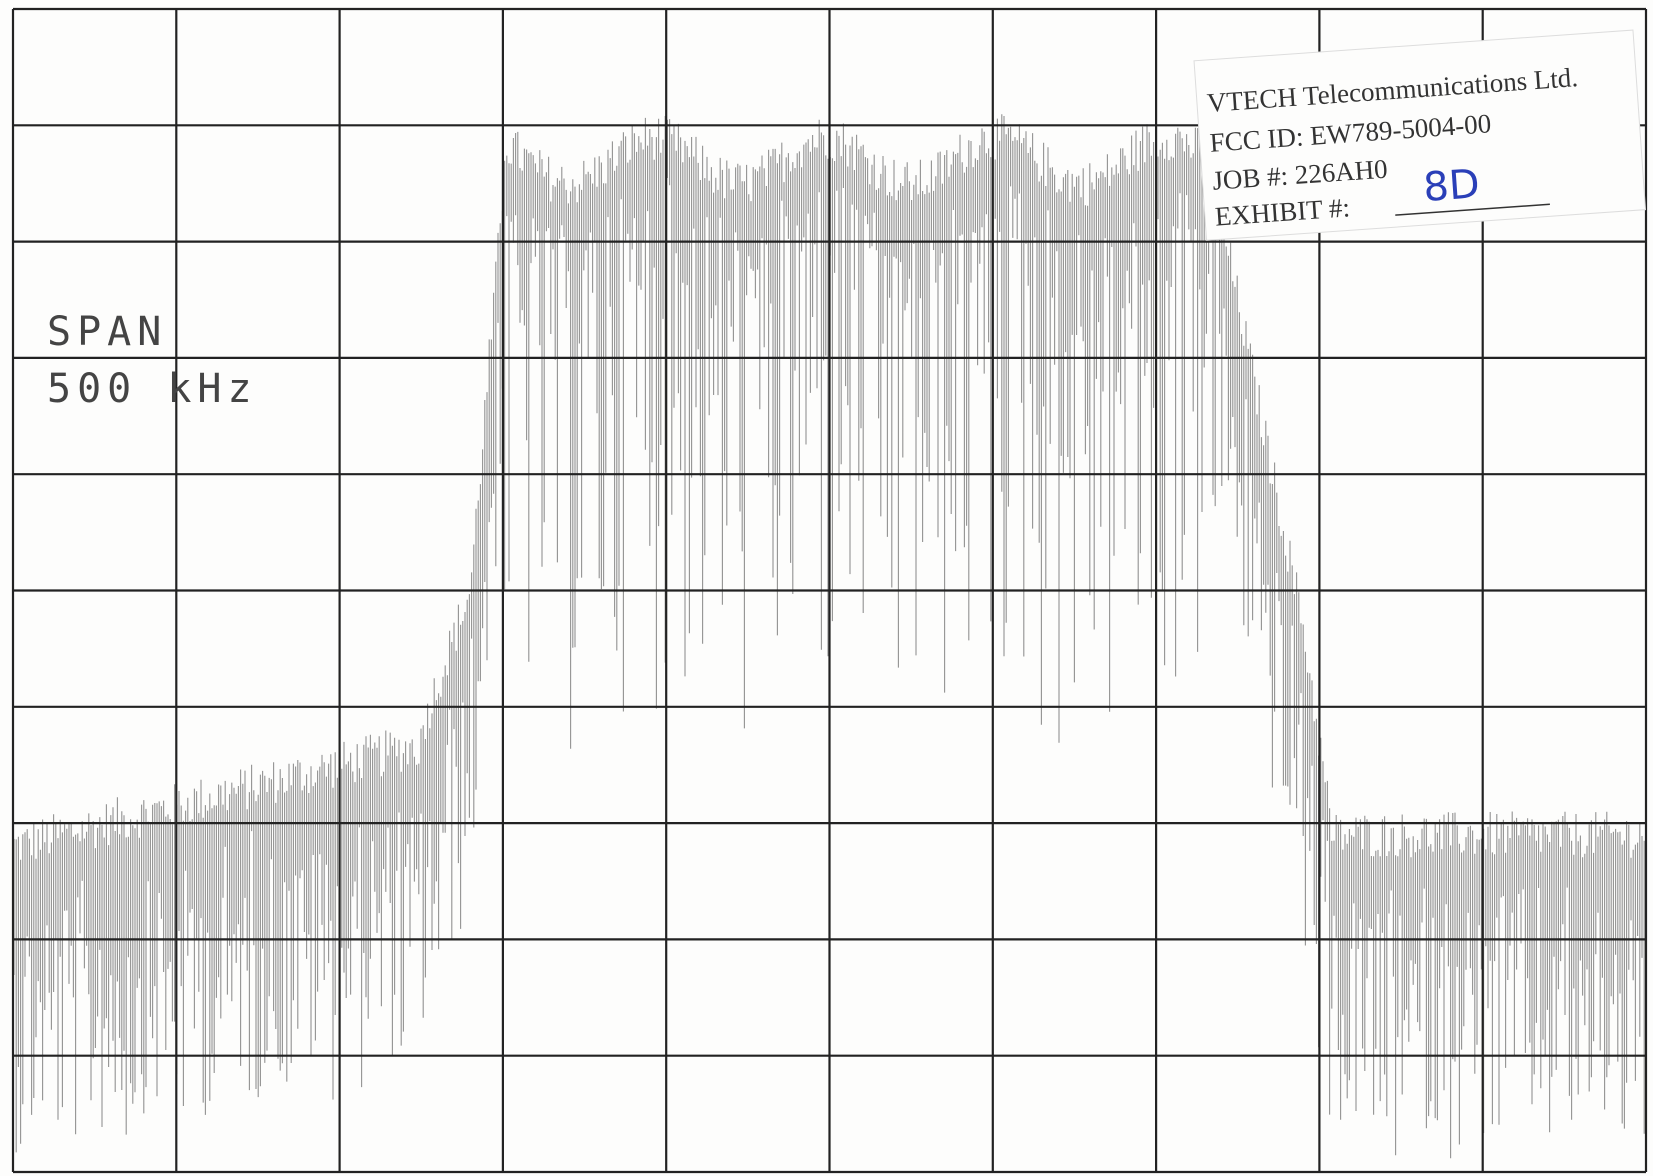 The image size is (1653, 1176). What do you see at coordinates (107, 332) in the screenshot?
I see `span-label: SPAN` at bounding box center [107, 332].